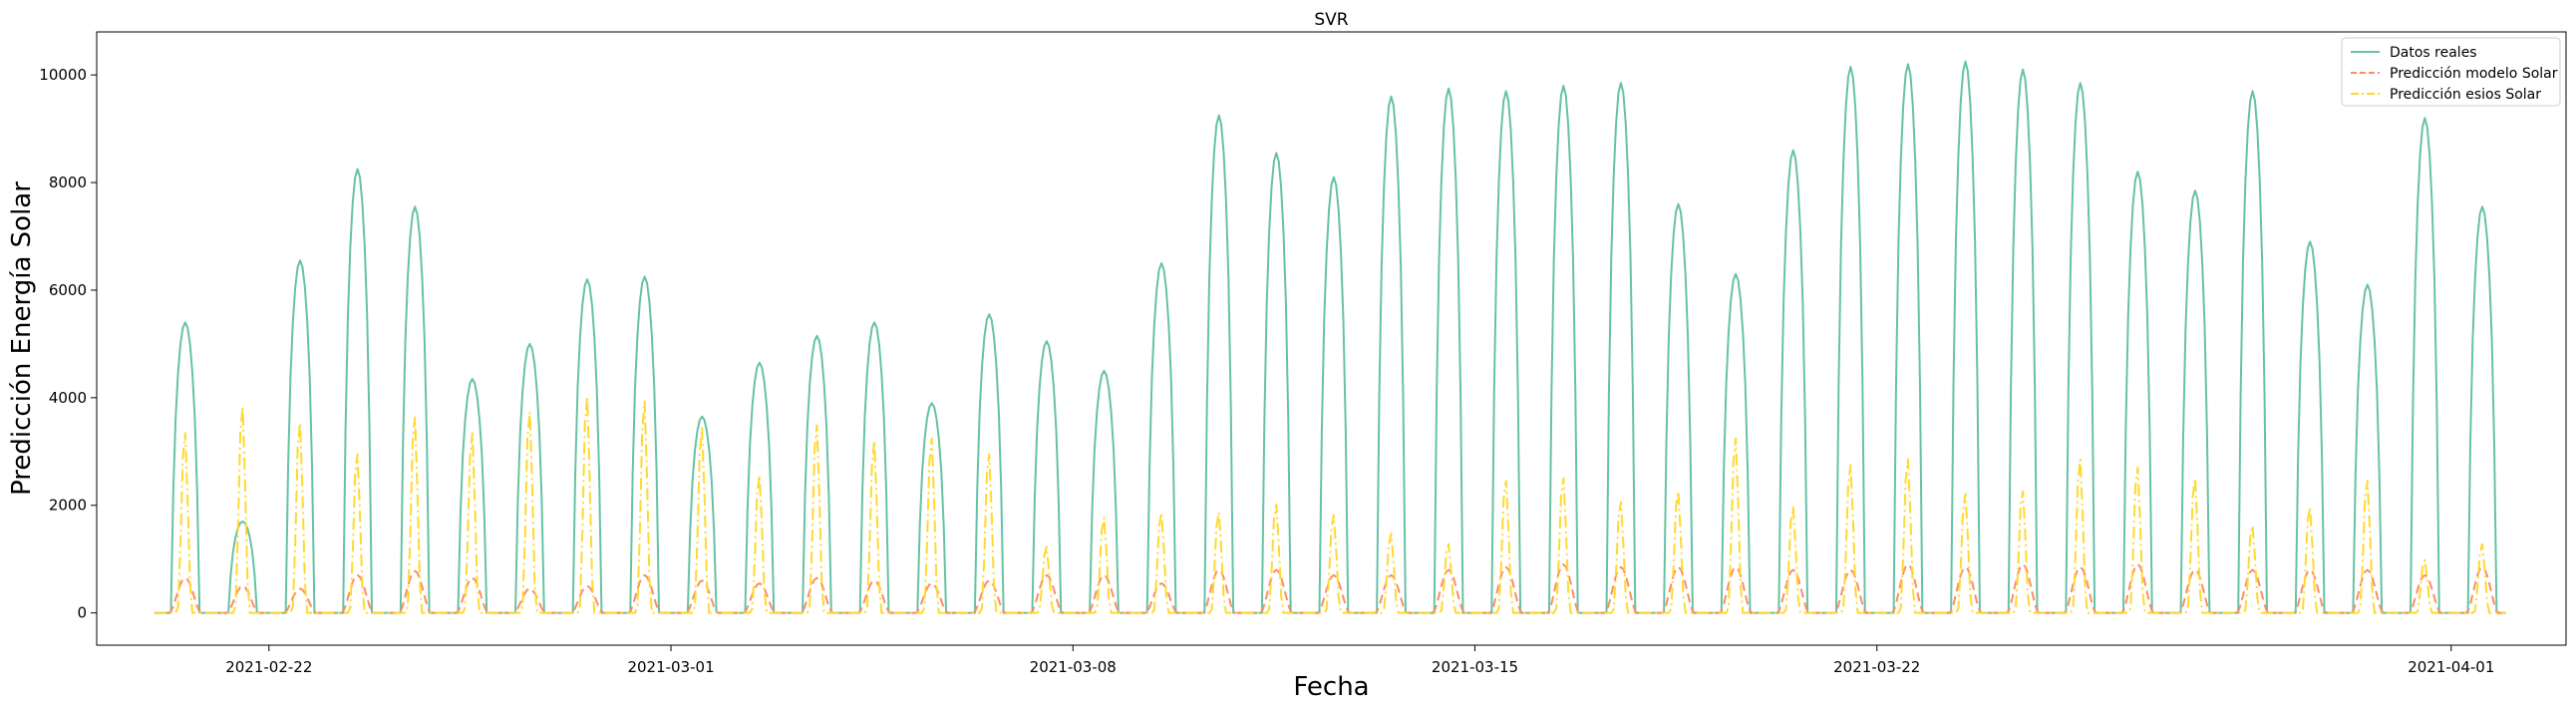 Image resolution: width=2576 pixels, height=709 pixels. Describe the element at coordinates (2474, 74) in the screenshot. I see `legend-label: Predicción modelo Solar` at that location.